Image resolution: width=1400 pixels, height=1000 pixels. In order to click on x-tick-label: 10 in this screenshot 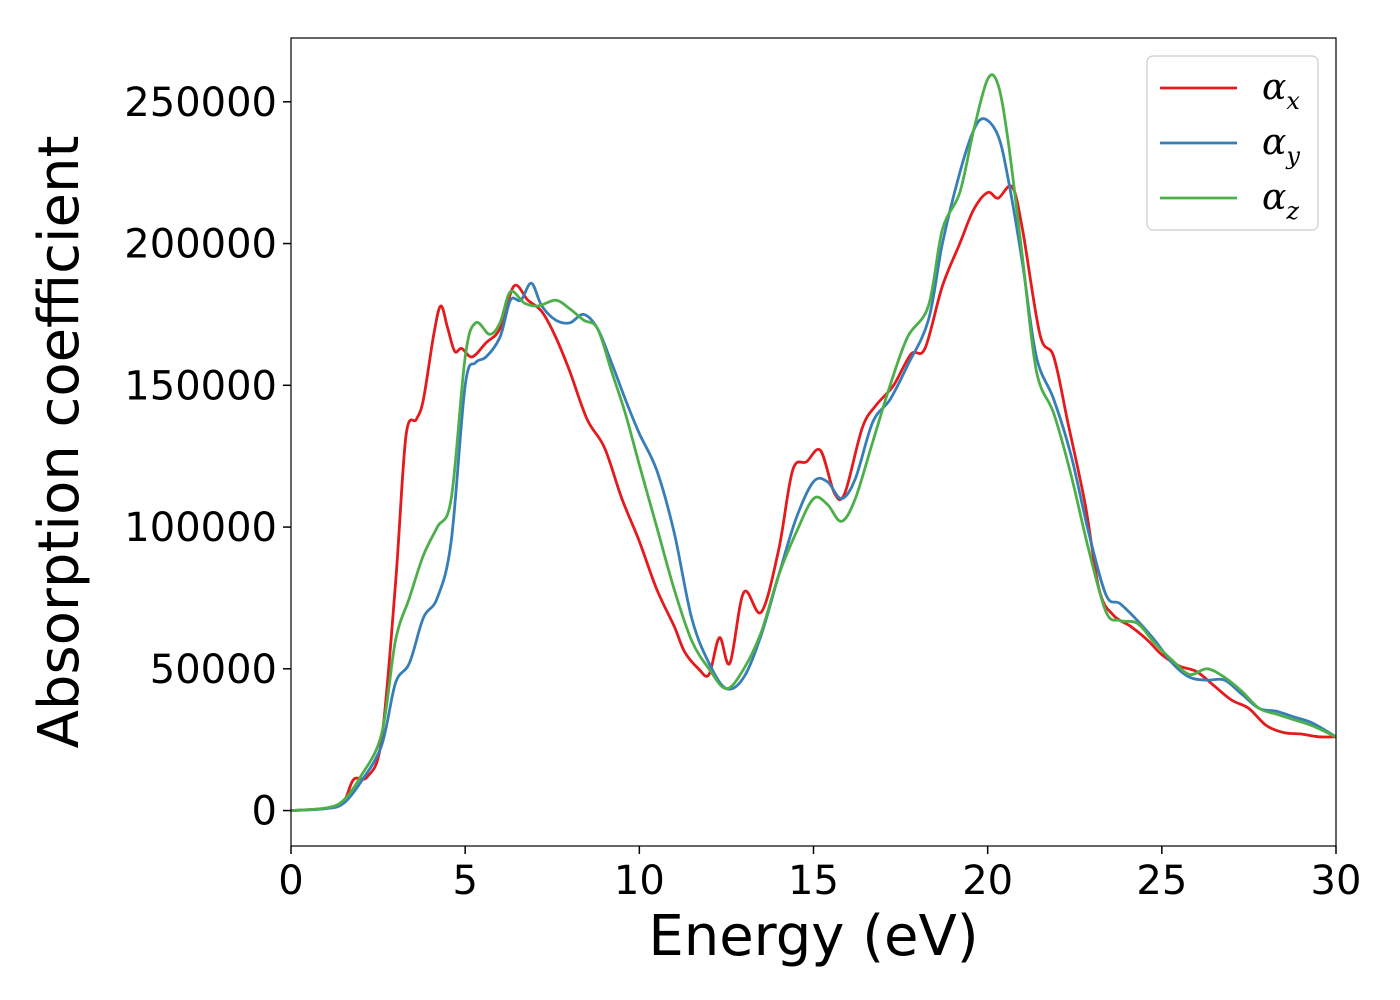, I will do `click(639, 881)`.